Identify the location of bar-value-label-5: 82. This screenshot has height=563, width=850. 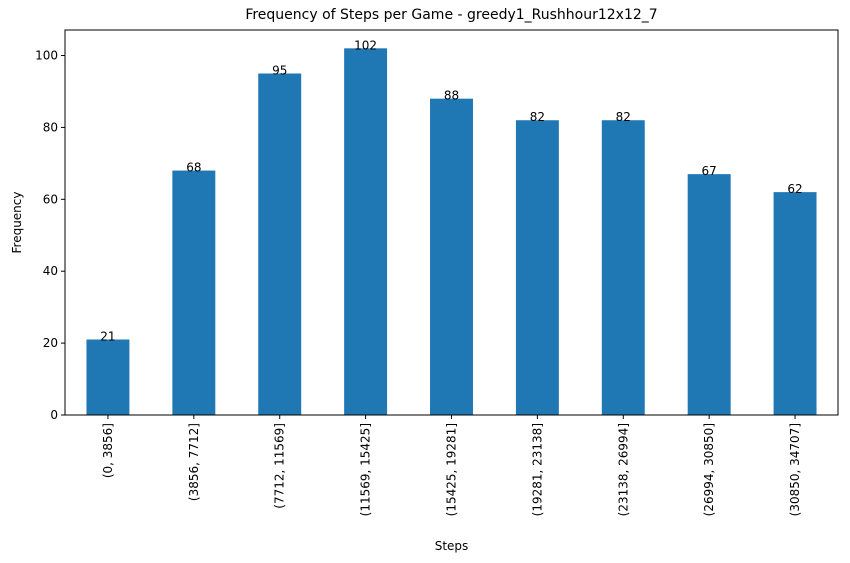
(537, 117).